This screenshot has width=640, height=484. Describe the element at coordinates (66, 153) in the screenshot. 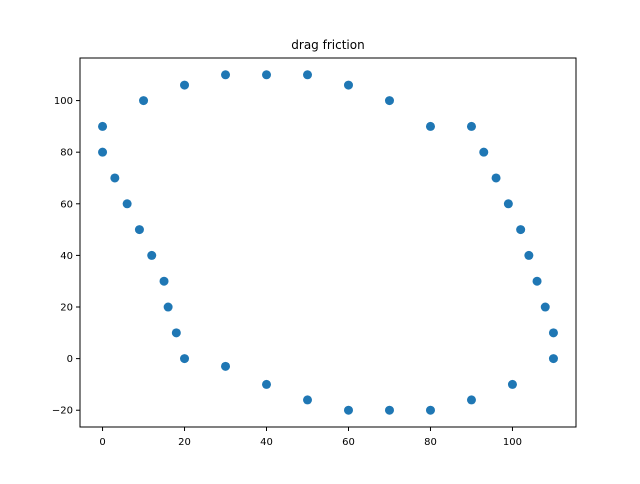

I see `y-tick-label: 80` at that location.